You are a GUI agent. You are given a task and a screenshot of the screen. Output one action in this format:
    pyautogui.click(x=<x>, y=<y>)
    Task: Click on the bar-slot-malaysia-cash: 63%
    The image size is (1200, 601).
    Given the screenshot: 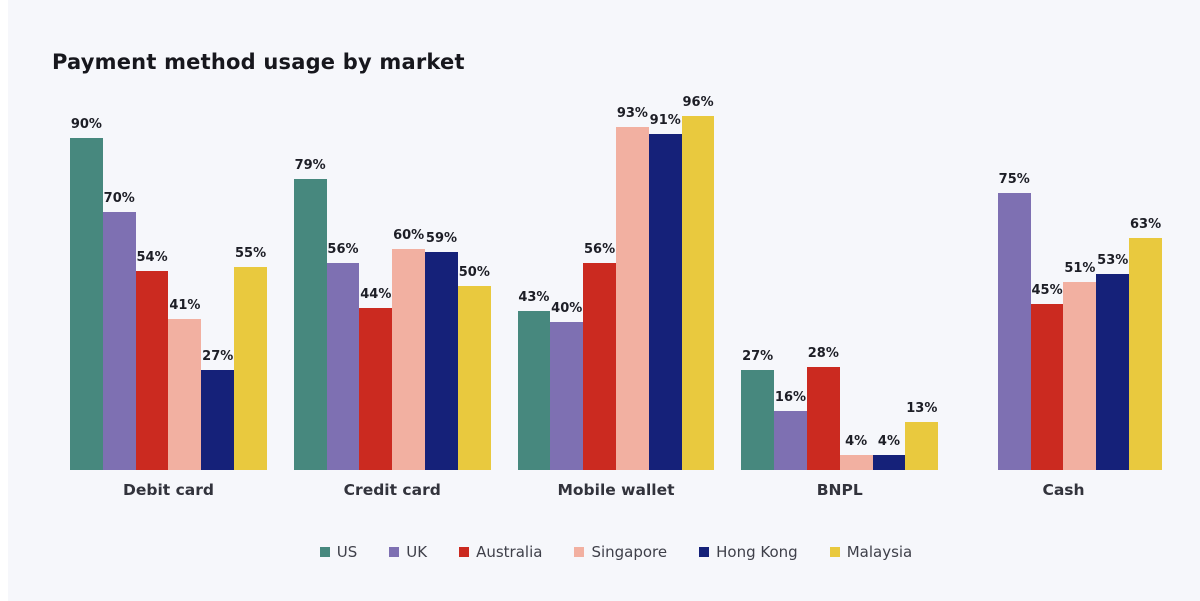 What is the action you would take?
    pyautogui.click(x=1145, y=285)
    